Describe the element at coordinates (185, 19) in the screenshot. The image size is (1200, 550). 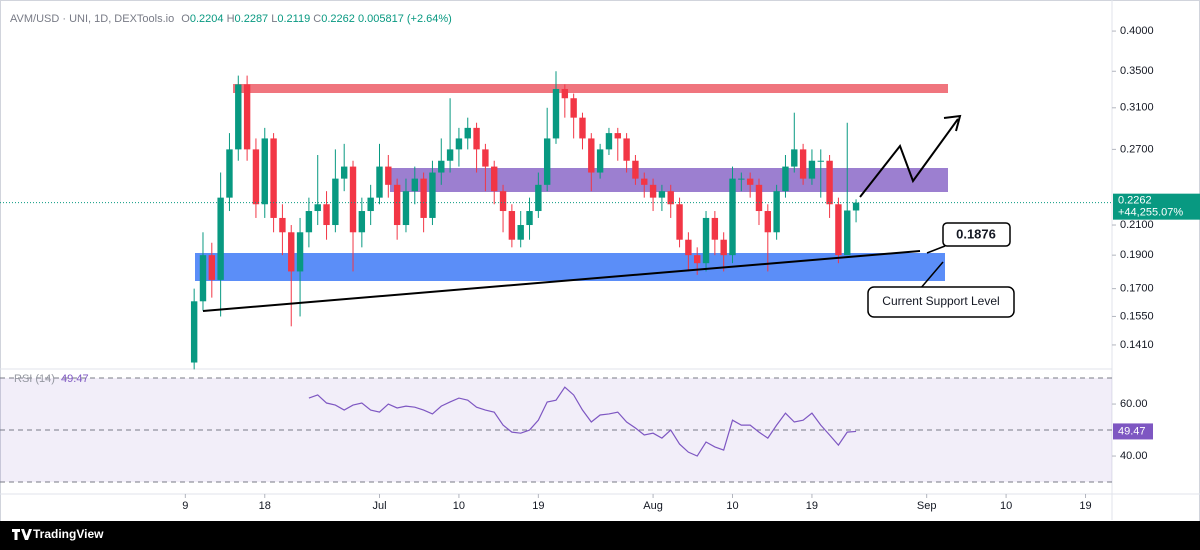
I see `ohlc-key: O` at that location.